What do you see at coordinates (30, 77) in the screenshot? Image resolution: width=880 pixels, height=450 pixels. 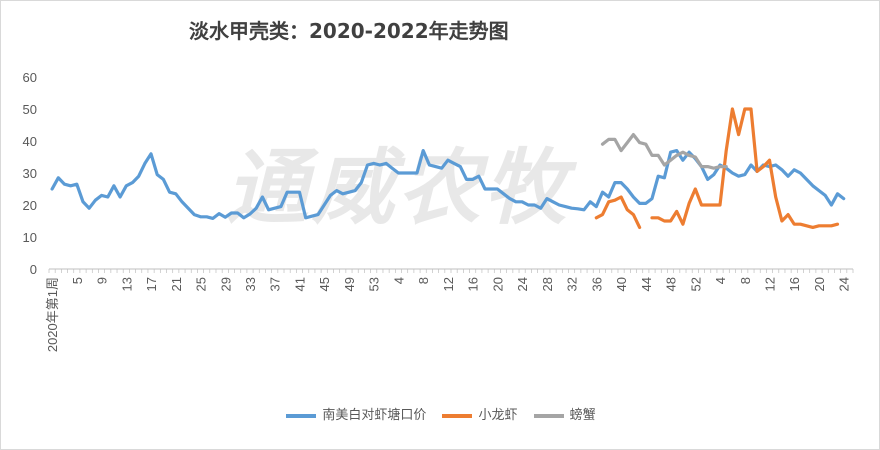 I see `y-tick-label: 60` at bounding box center [30, 77].